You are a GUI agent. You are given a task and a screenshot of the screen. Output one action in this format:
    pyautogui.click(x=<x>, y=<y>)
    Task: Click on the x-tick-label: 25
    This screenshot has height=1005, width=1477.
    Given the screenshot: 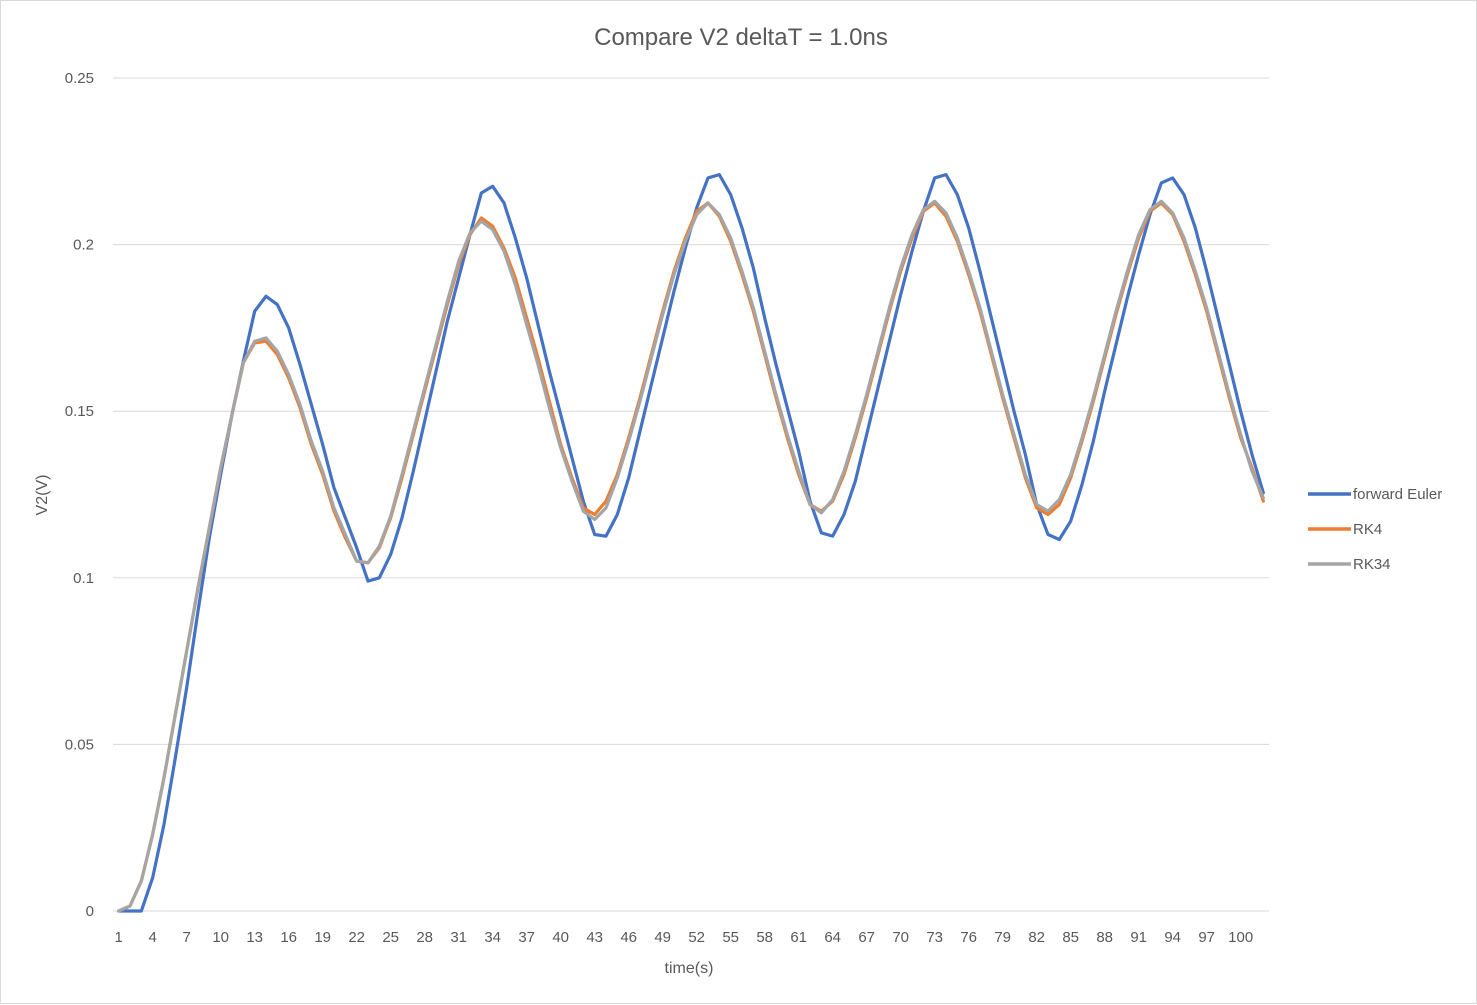 What is the action you would take?
    pyautogui.click(x=390, y=937)
    